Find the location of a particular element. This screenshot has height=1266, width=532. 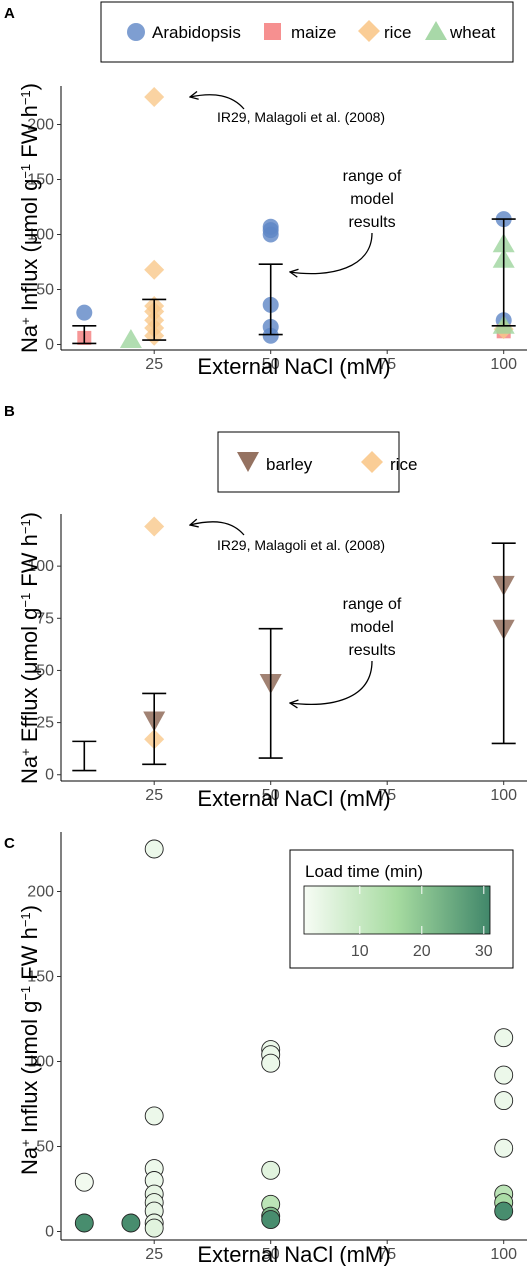

legend-b-barley-key is located at coordinates (248, 462).